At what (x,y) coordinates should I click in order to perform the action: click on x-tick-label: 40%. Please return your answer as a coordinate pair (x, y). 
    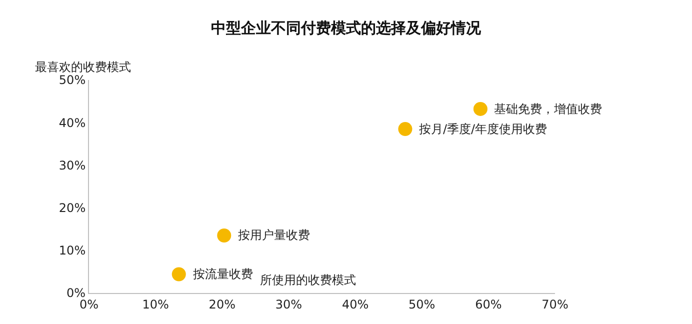
    Looking at the image, I should click on (355, 304).